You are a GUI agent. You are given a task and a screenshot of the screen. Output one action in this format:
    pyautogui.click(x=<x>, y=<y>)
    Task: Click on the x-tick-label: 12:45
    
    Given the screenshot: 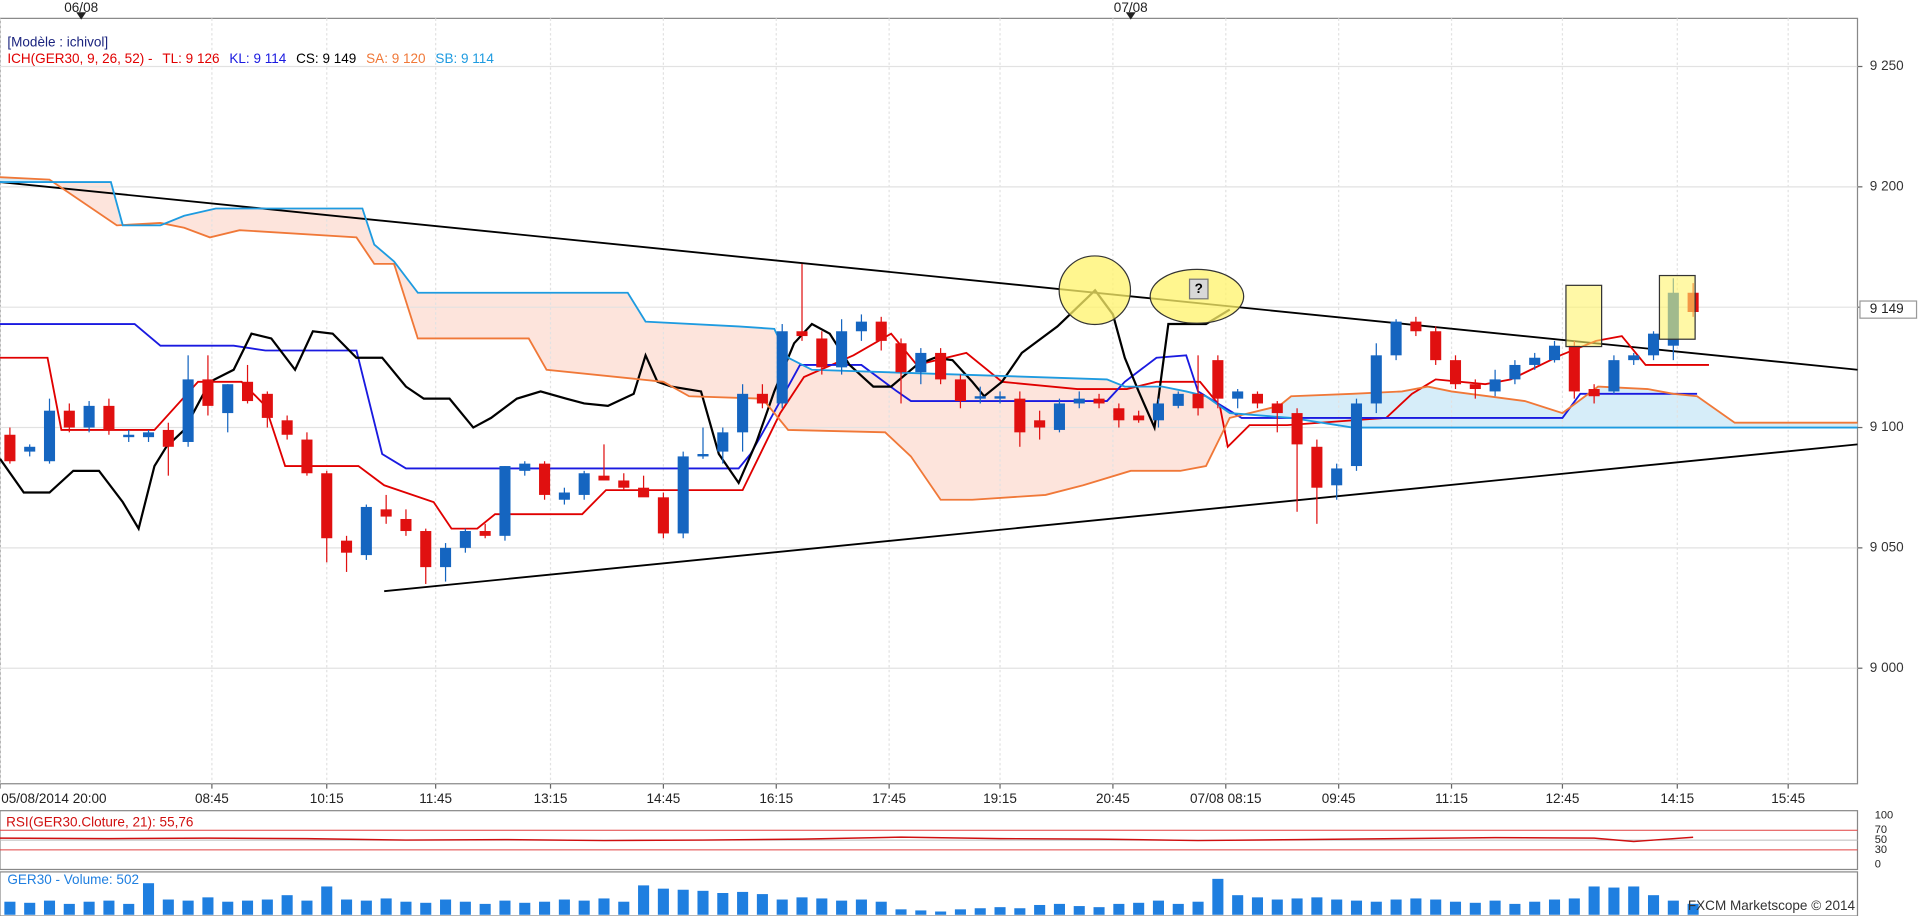 What is the action you would take?
    pyautogui.click(x=1562, y=798)
    